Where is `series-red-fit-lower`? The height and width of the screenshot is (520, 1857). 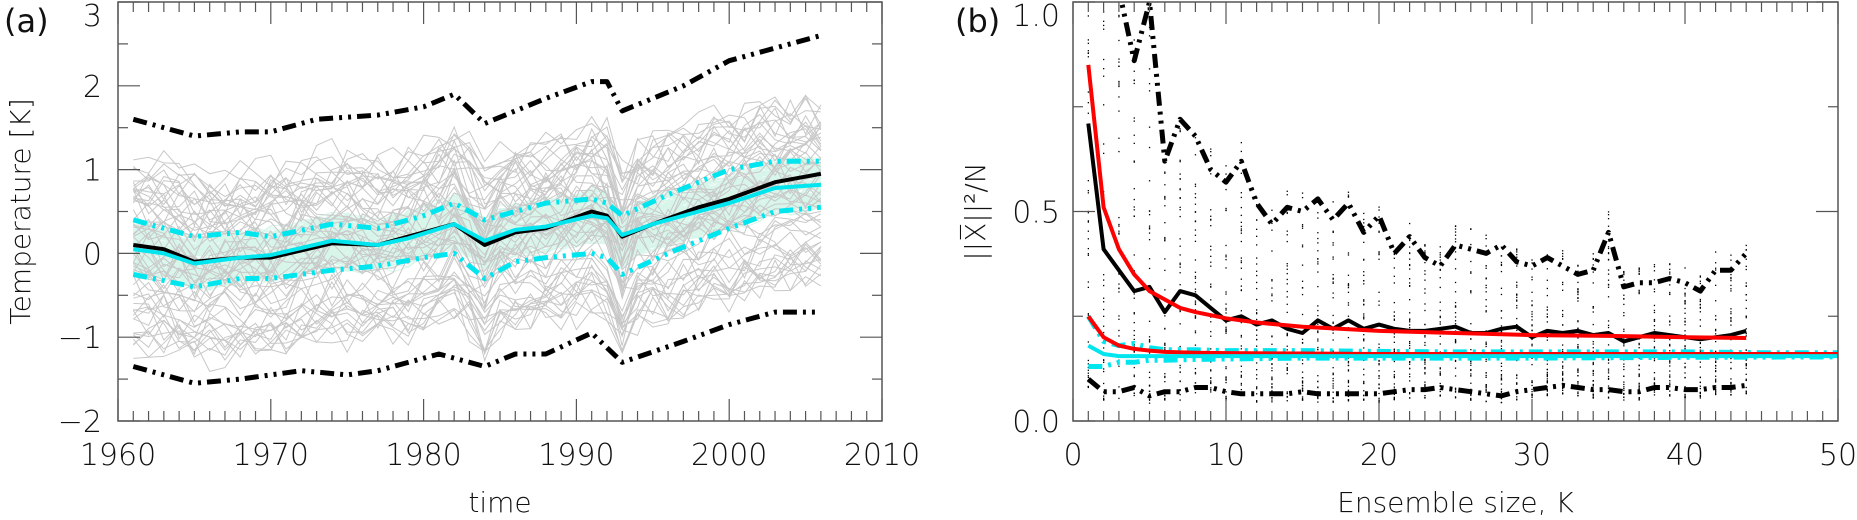
series-red-fit-lower is located at coordinates (1462, 335).